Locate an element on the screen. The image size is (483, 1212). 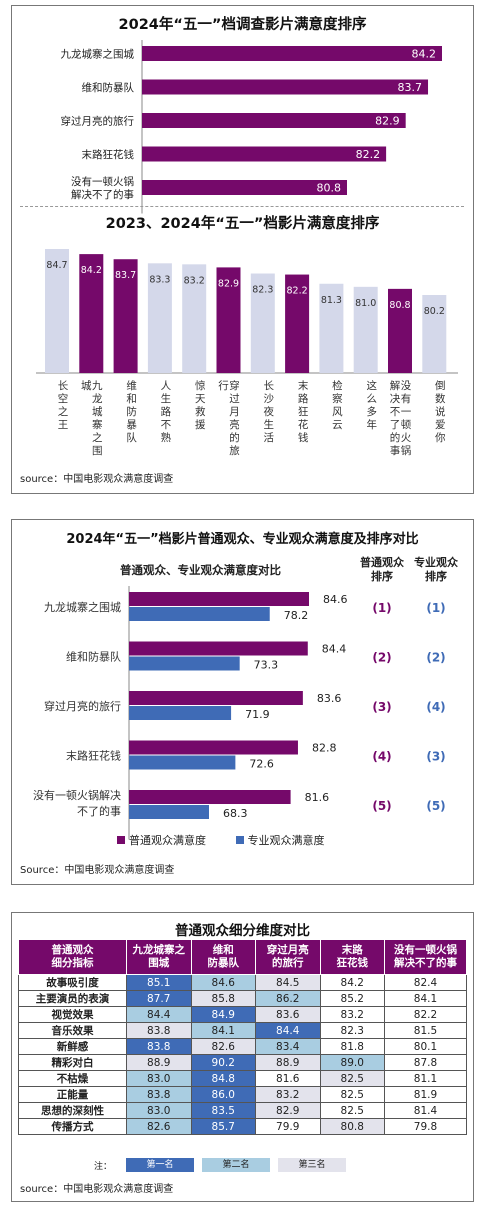
bar-value-label: 81.3 is located at coordinates (331, 300).